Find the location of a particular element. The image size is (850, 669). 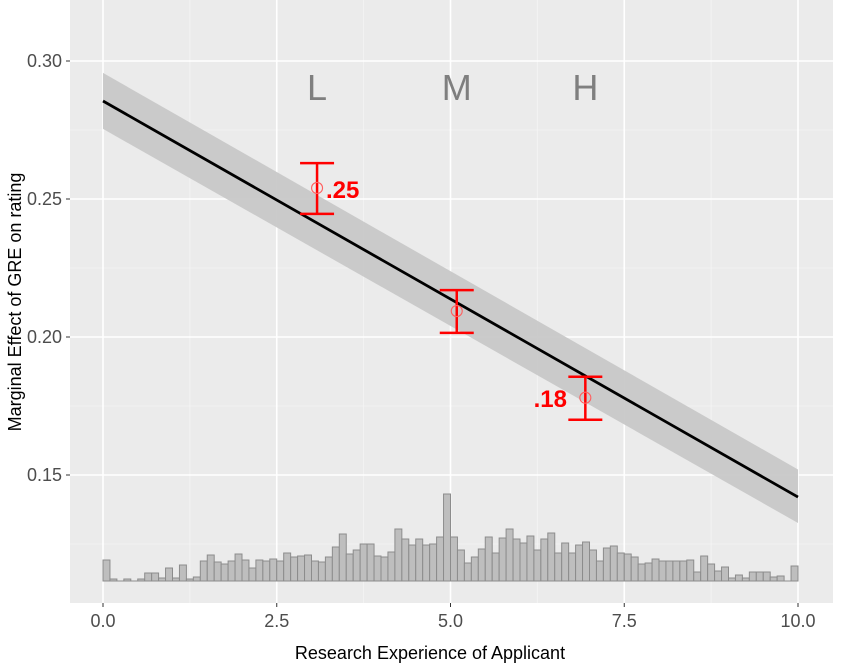

errorbar-H is located at coordinates (585, 398).